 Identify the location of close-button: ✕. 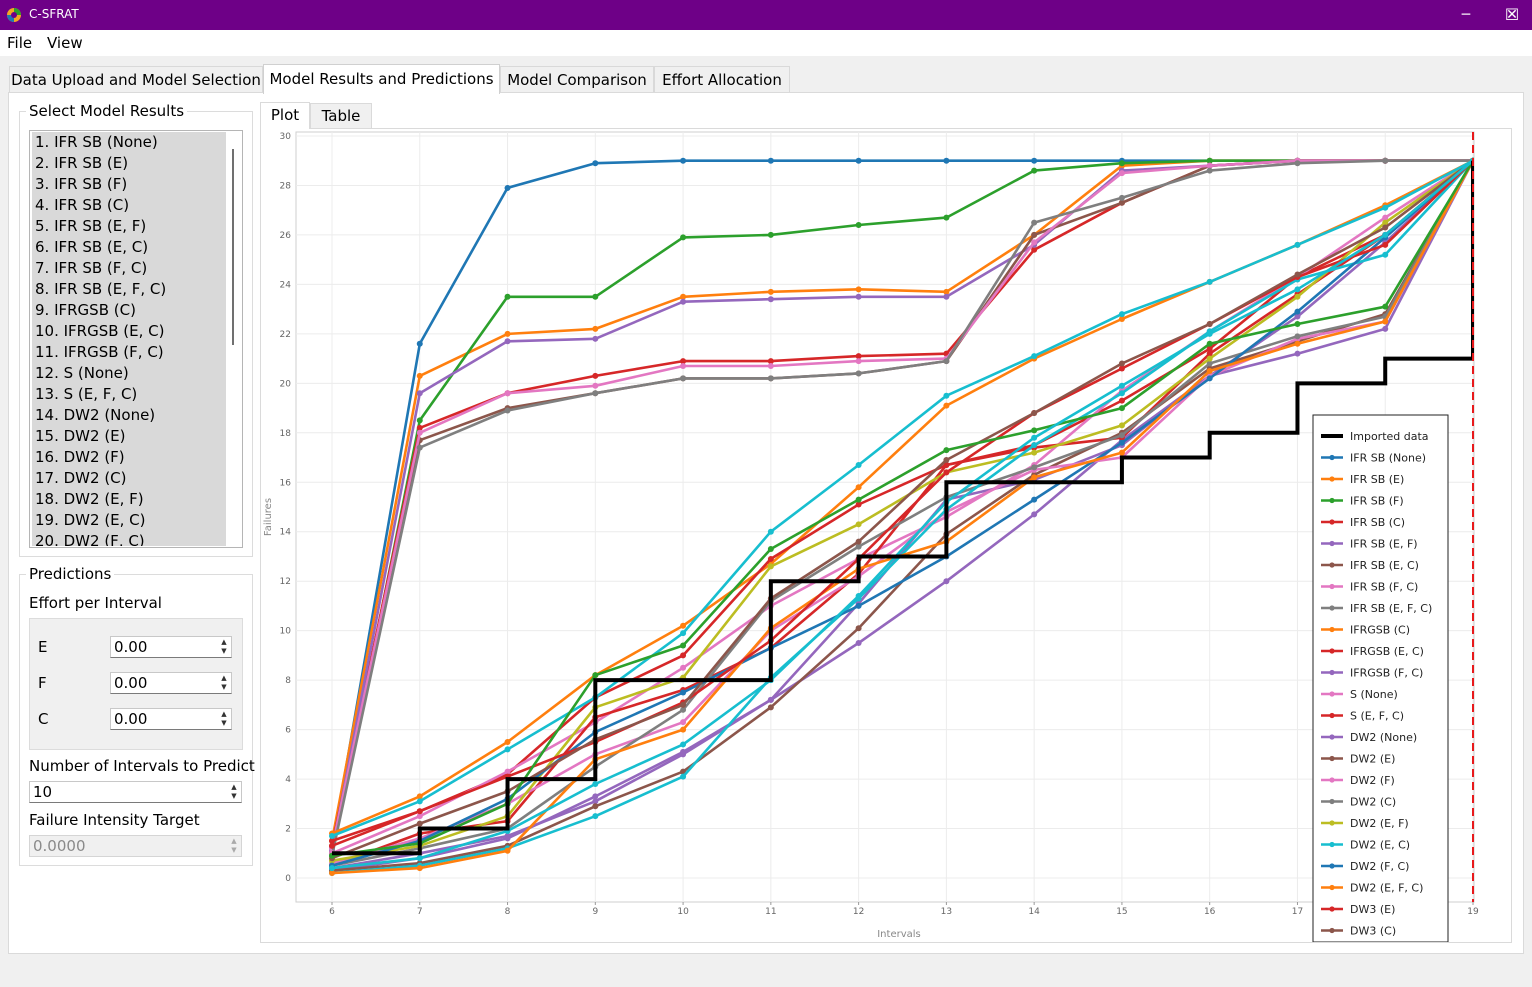
(1512, 15).